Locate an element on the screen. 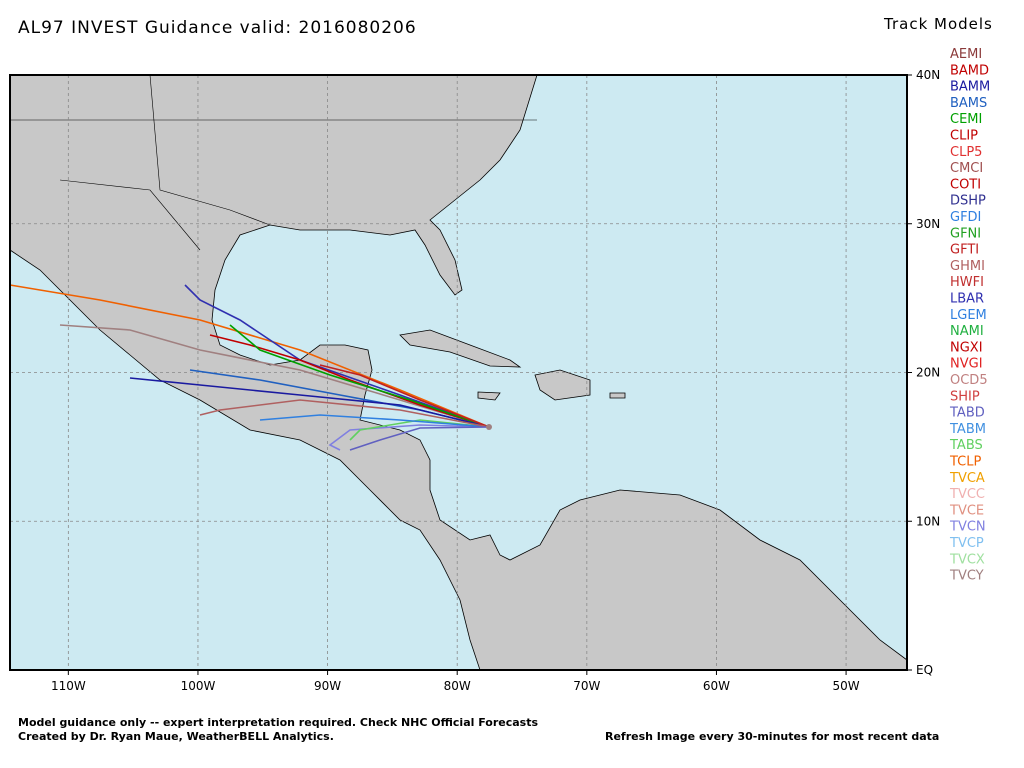 Image resolution: width=1024 pixels, height=768 pixels. legend-entry: LGEM is located at coordinates (968, 315).